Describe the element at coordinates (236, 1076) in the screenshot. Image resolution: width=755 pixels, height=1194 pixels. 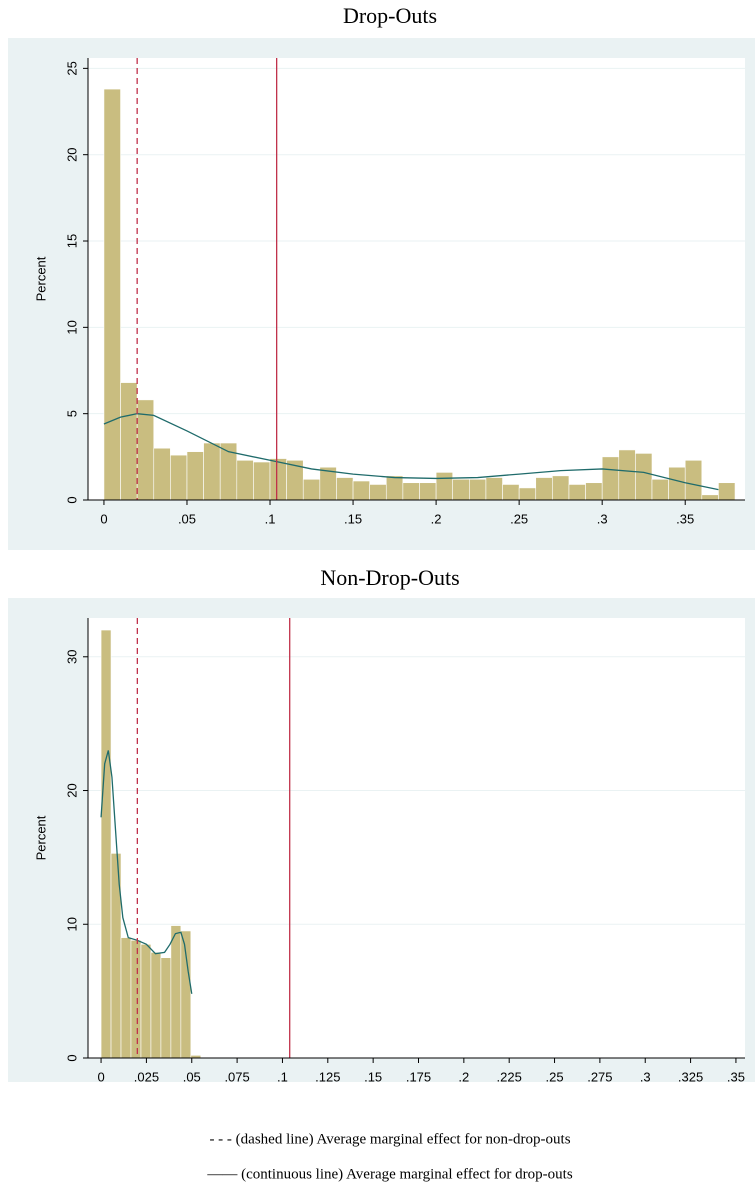
I see `x-tick-label: .075` at that location.